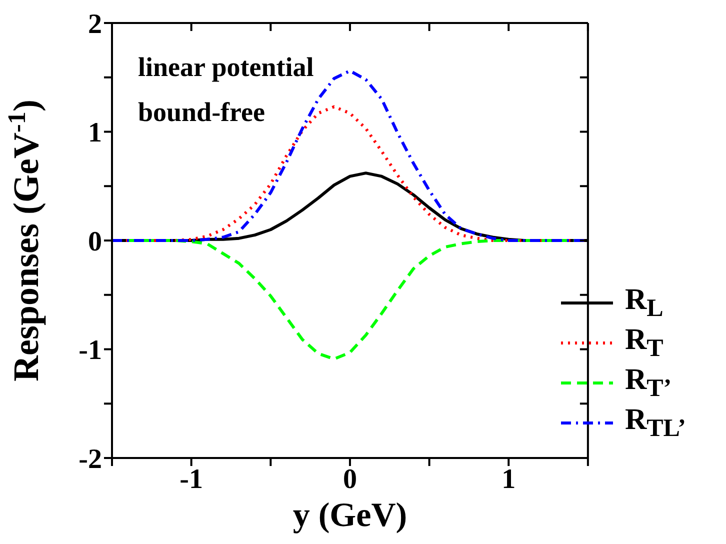  I want to click on y-tick-label: -1, so click(90, 350).